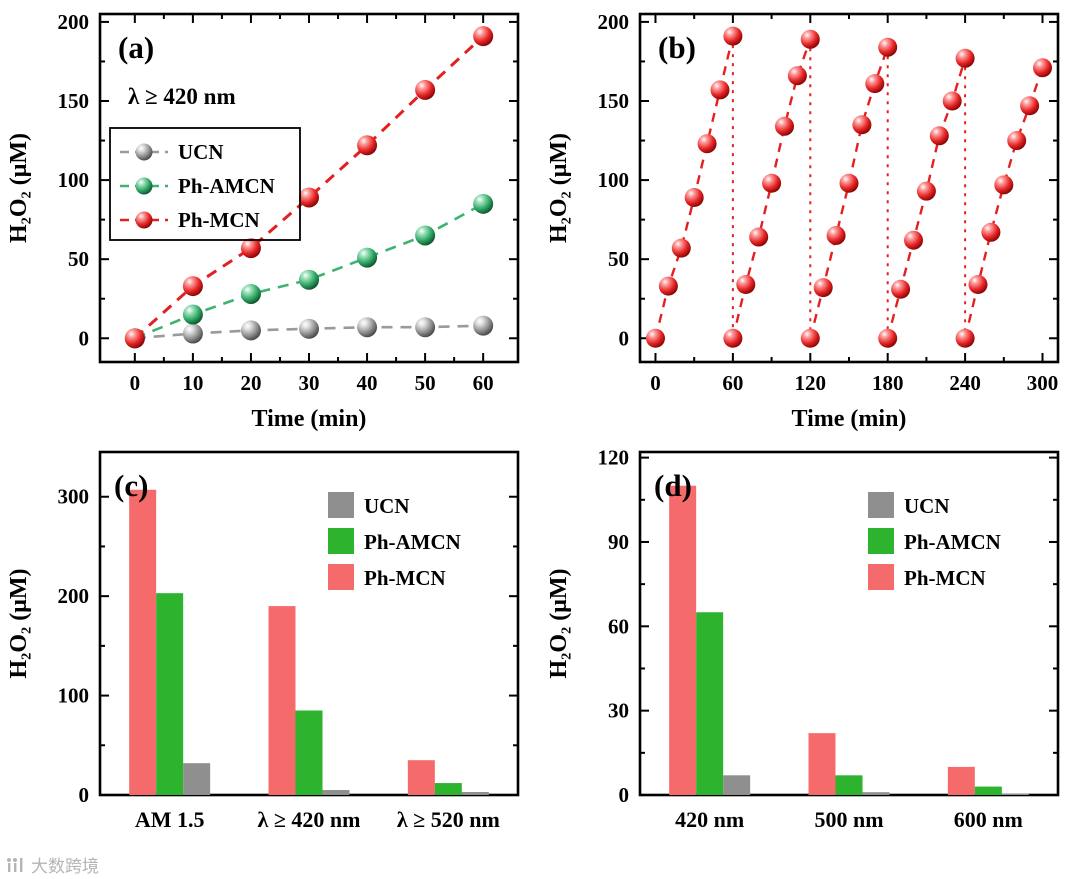  What do you see at coordinates (250, 383) in the screenshot?
I see `svg-text: 20` at bounding box center [250, 383].